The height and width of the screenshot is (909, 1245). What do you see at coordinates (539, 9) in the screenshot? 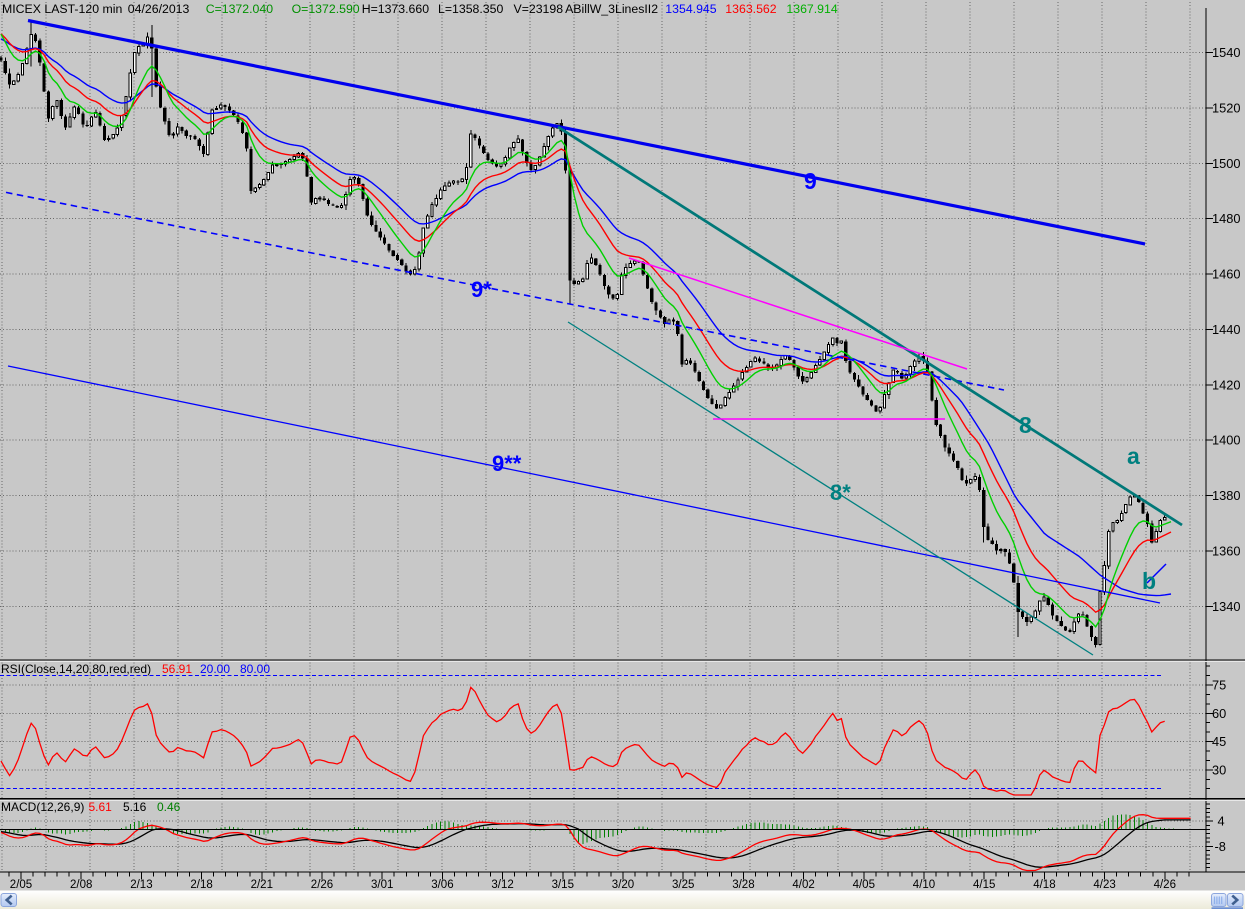
I see `svg-text: V=23198` at bounding box center [539, 9].